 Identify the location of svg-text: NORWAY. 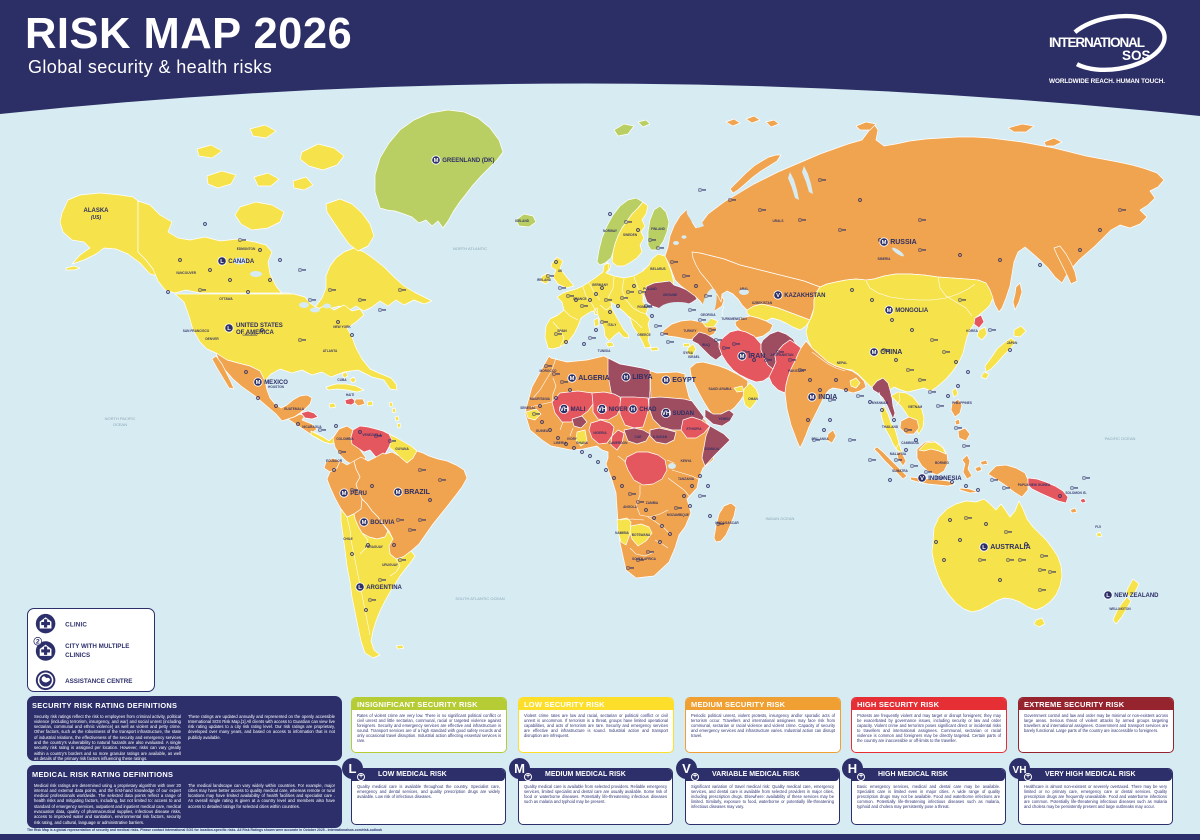
(610, 231).